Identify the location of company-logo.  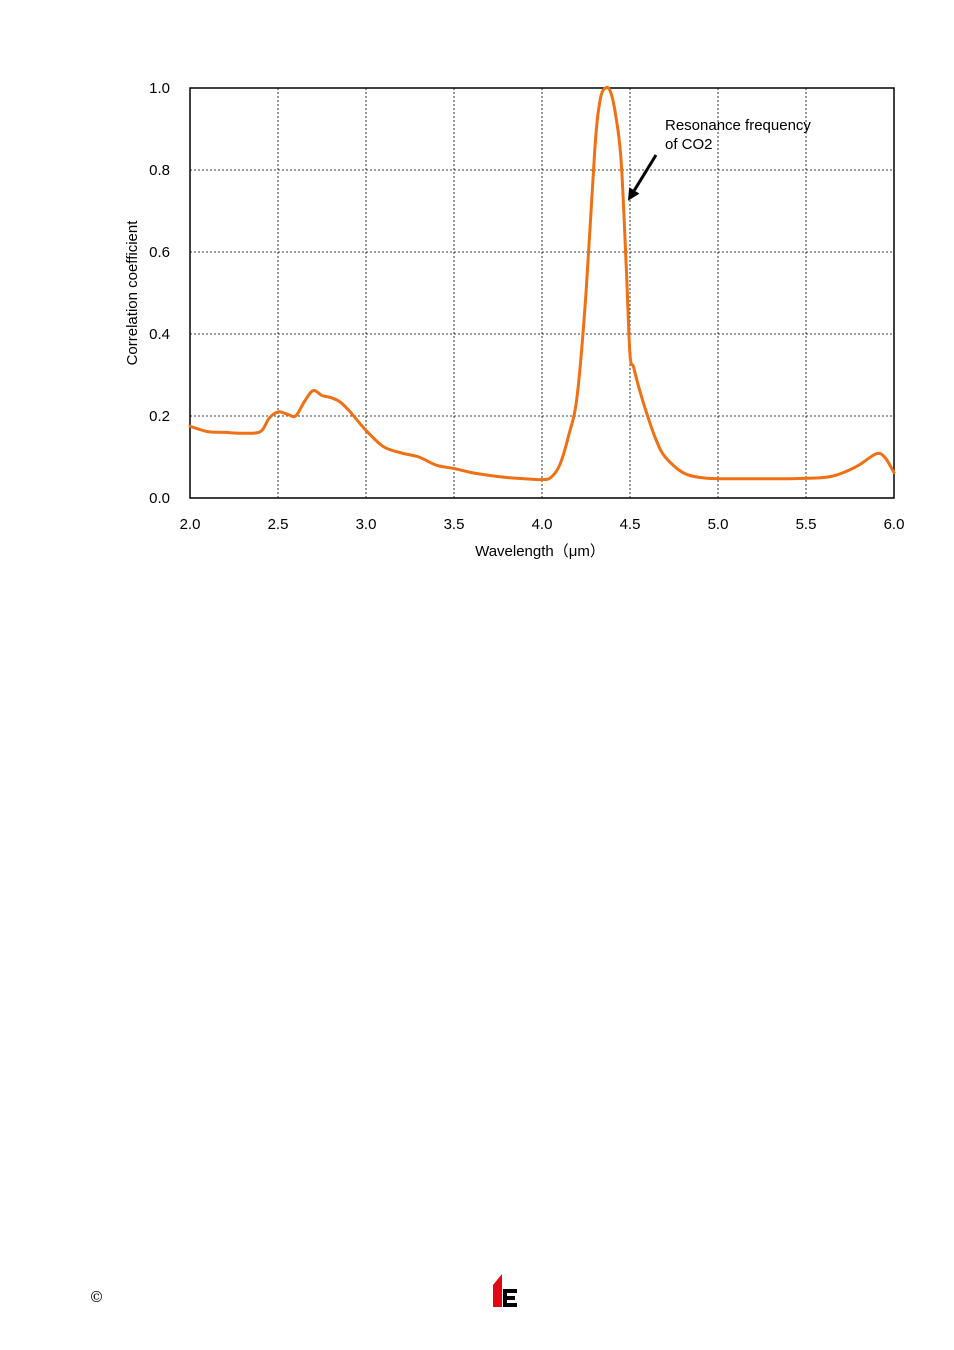
(505, 1290).